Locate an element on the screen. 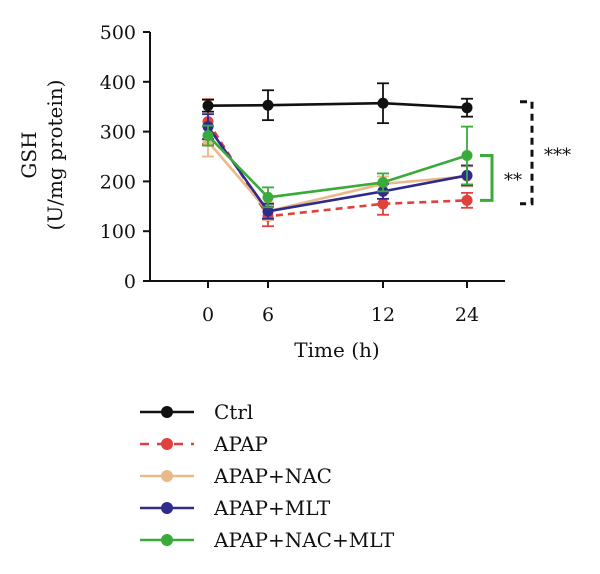 This screenshot has width=600, height=574. significance-layer: ***** is located at coordinates (525, 153).